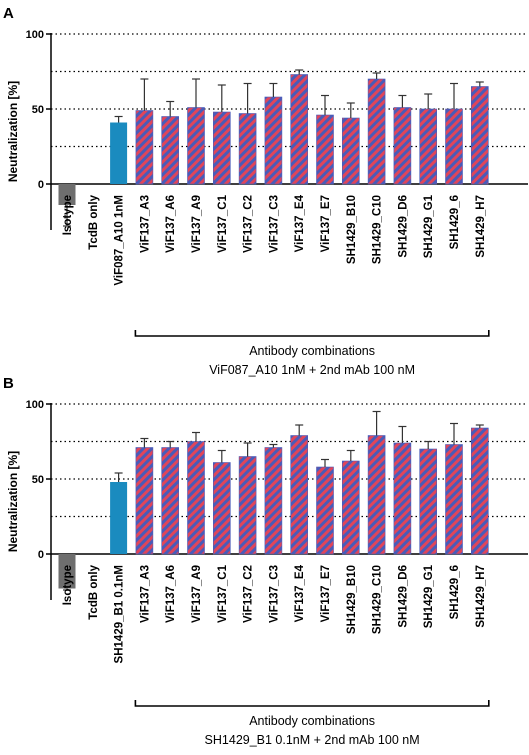 Image resolution: width=529 pixels, height=755 pixels. Describe the element at coordinates (119, 518) in the screenshot. I see `bar-sh1429-b1-0-1nm` at that location.